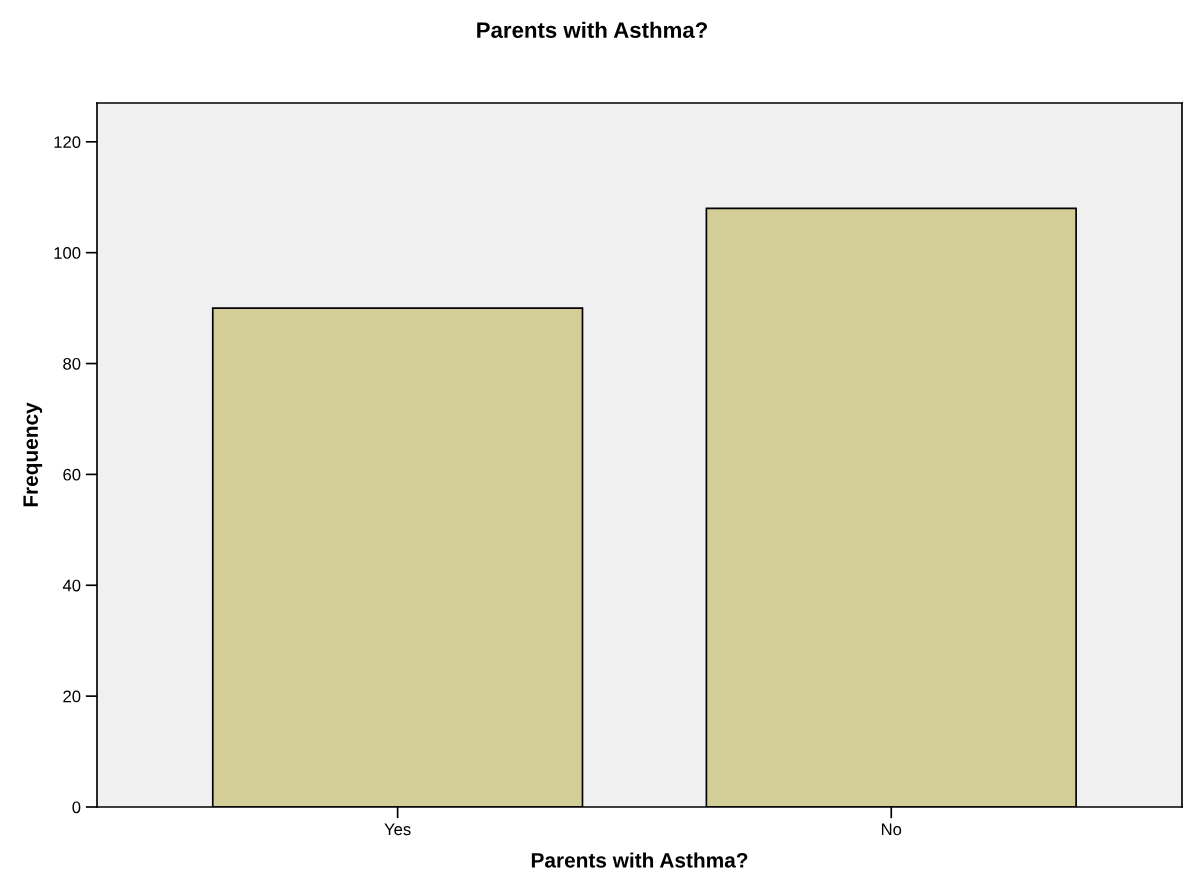 The height and width of the screenshot is (888, 1184). Describe the element at coordinates (71, 585) in the screenshot. I see `y-tick-label: 40` at that location.